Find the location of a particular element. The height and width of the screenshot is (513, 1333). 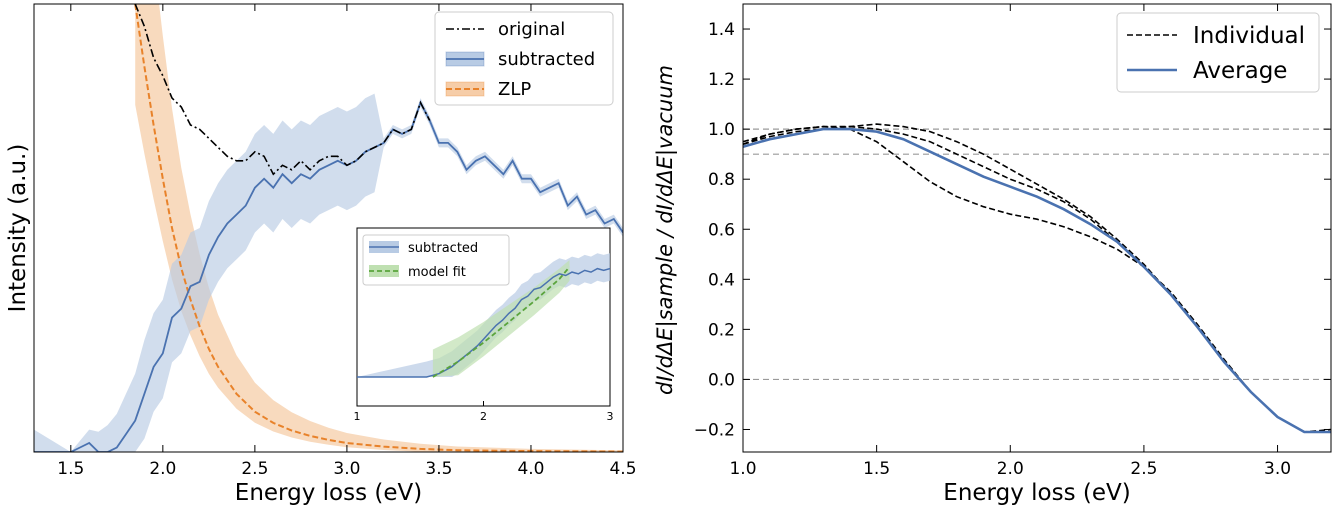

y-tick-label: 1.4 is located at coordinates (721, 30).